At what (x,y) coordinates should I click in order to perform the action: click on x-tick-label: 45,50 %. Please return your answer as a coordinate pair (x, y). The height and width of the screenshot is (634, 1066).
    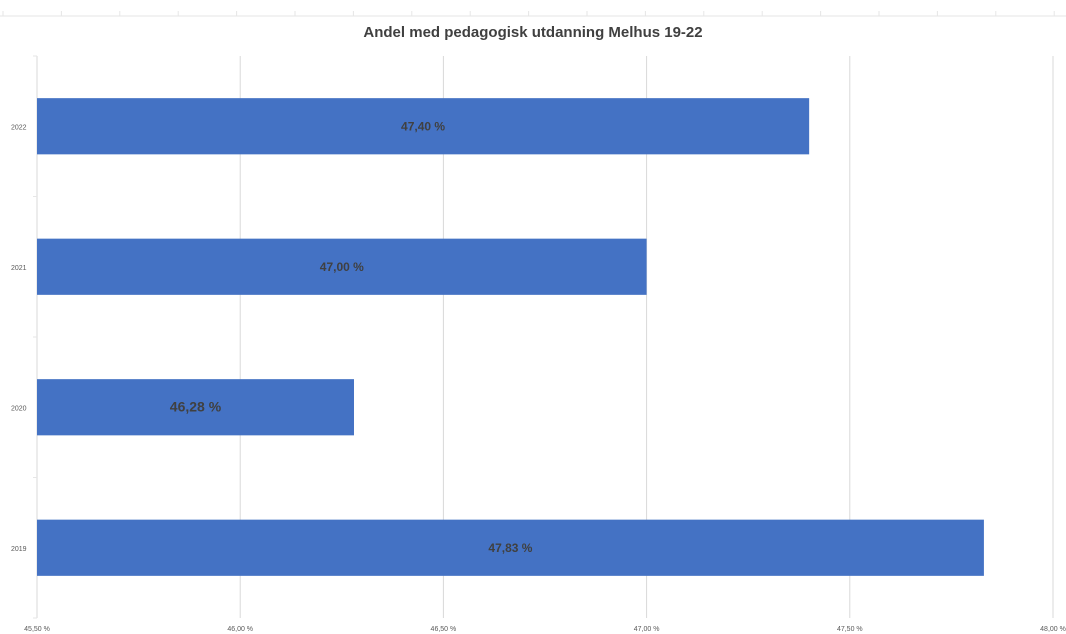
    Looking at the image, I should click on (37, 629).